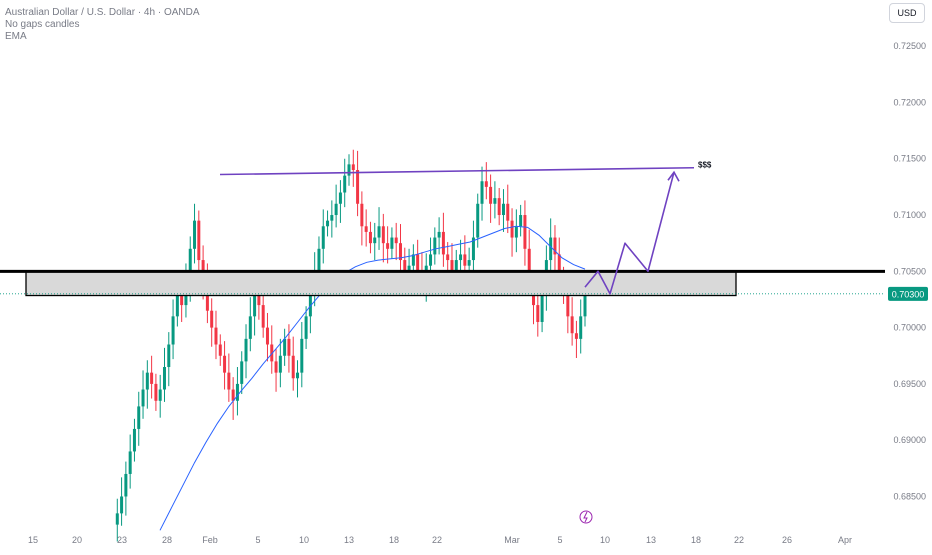 This screenshot has width=932, height=555. Describe the element at coordinates (909, 159) in the screenshot. I see `price-tick-label: 0.71500` at that location.